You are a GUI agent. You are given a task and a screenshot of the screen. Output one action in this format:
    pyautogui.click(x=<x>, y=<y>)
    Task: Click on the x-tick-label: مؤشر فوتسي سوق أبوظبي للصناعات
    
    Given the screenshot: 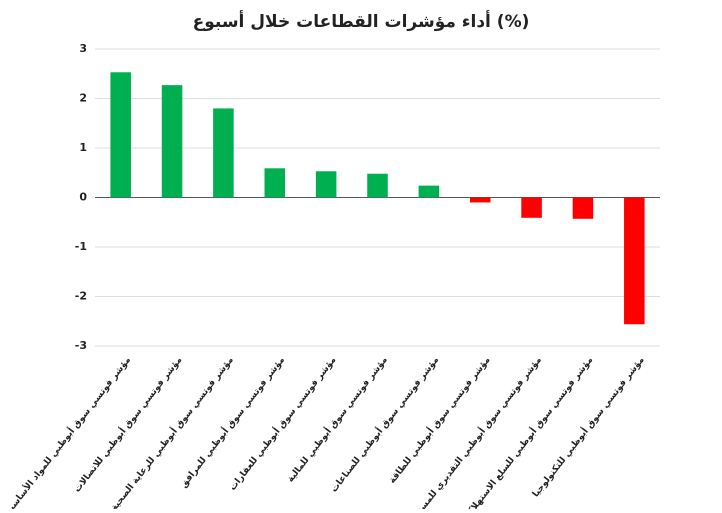 What is the action you would take?
    pyautogui.click(x=384, y=424)
    